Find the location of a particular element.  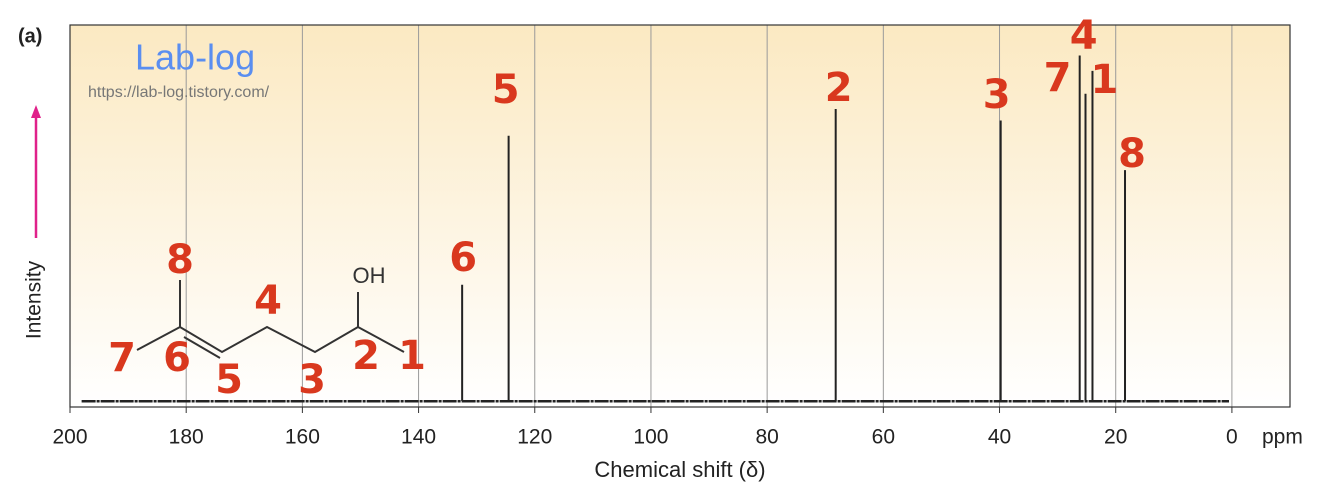

x-tick-label: 80 is located at coordinates (766, 437).